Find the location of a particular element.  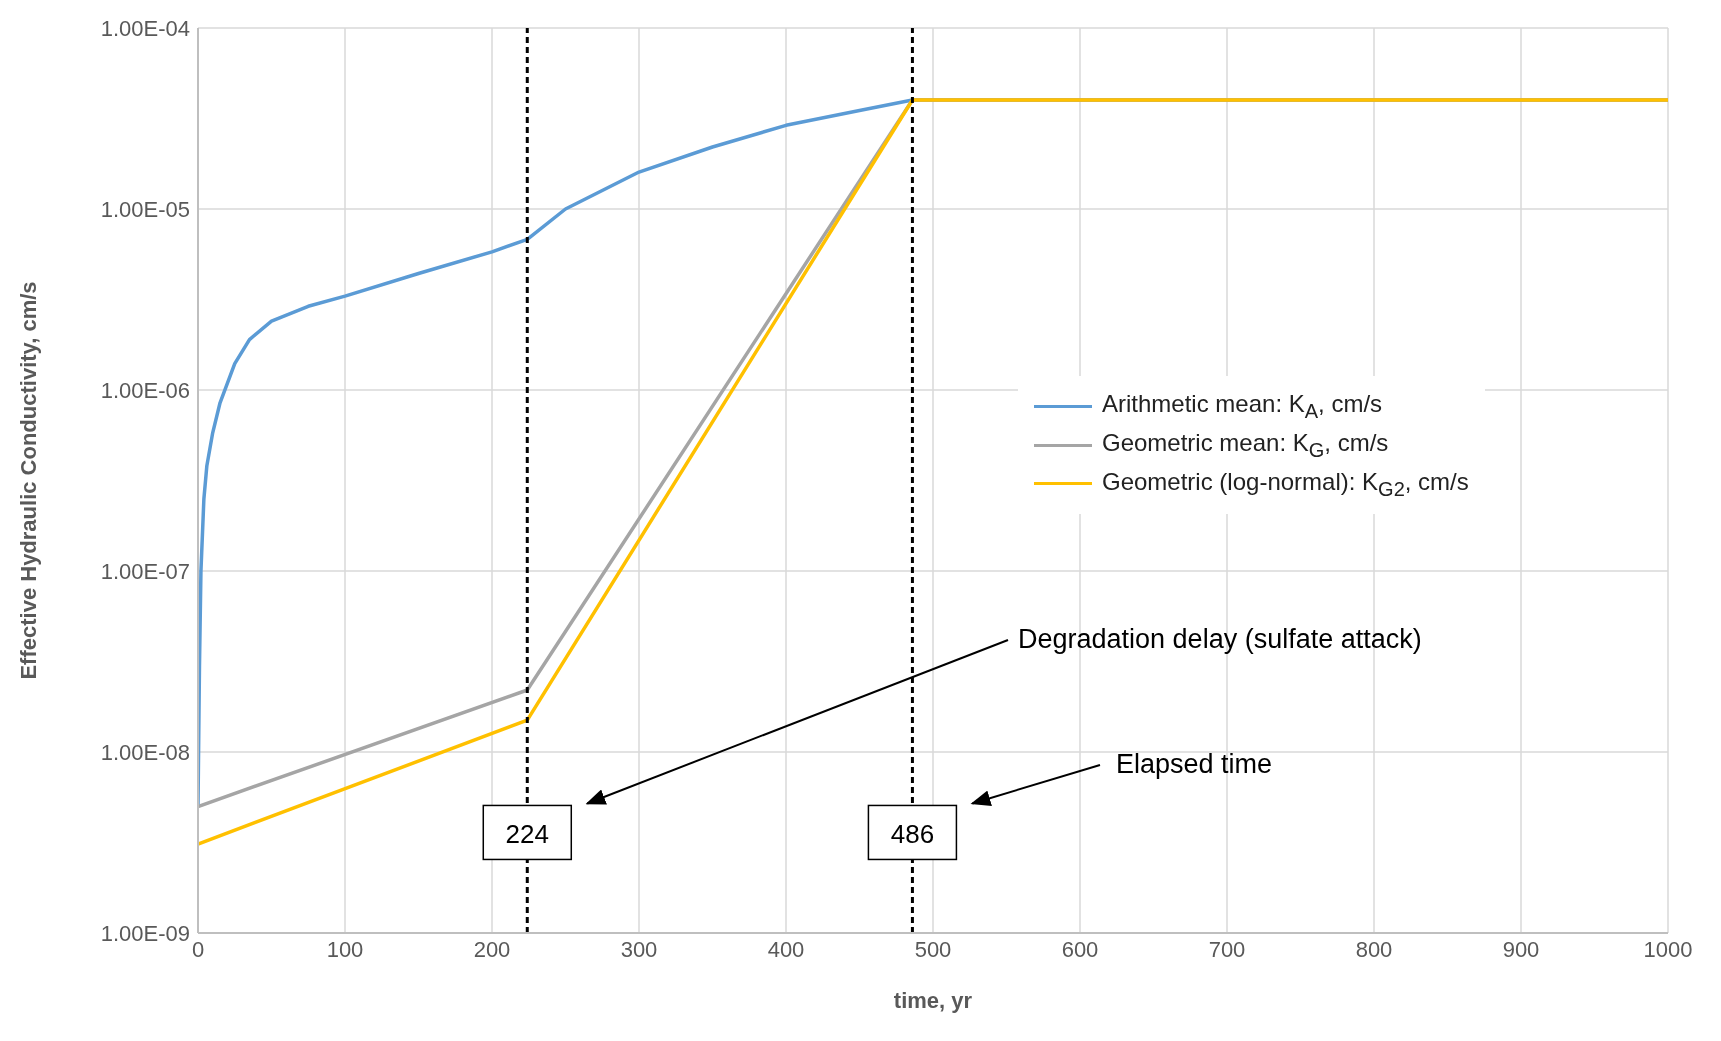

y-tick-label: 1.00E-05 is located at coordinates (145, 209).